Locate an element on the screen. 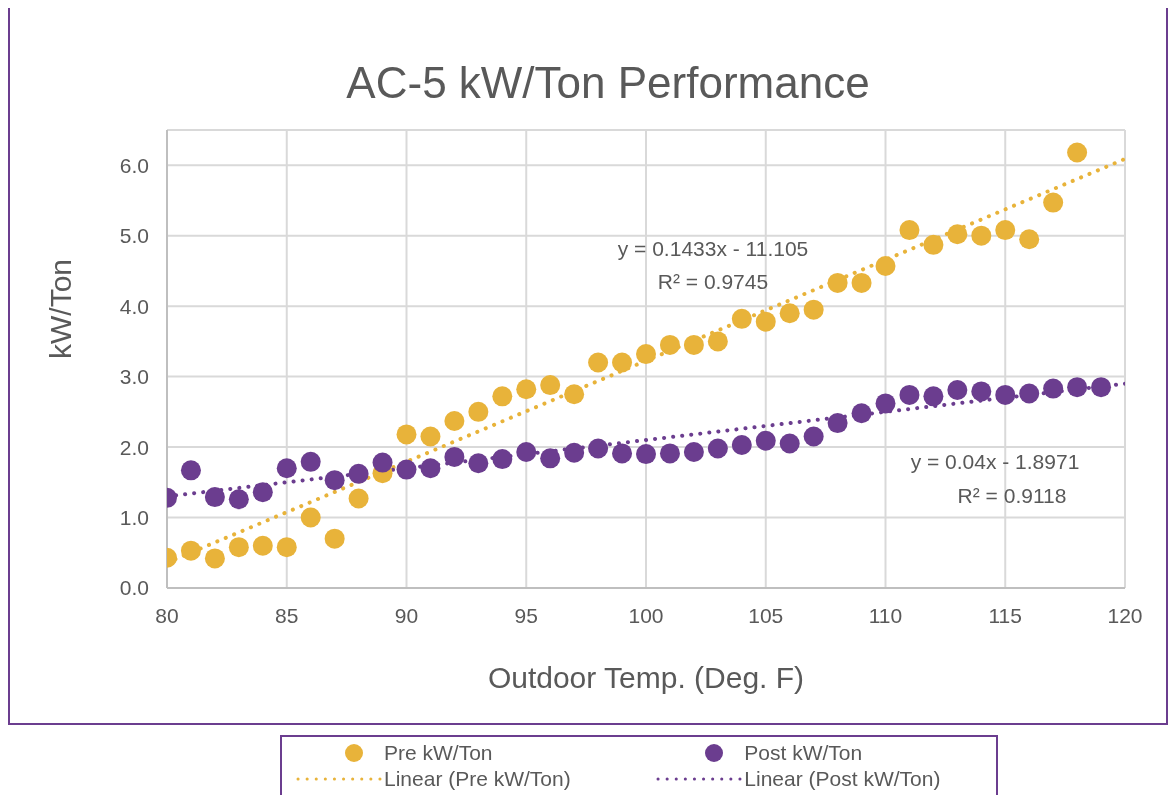  y-tick-label: 4.0 is located at coordinates (134, 306).